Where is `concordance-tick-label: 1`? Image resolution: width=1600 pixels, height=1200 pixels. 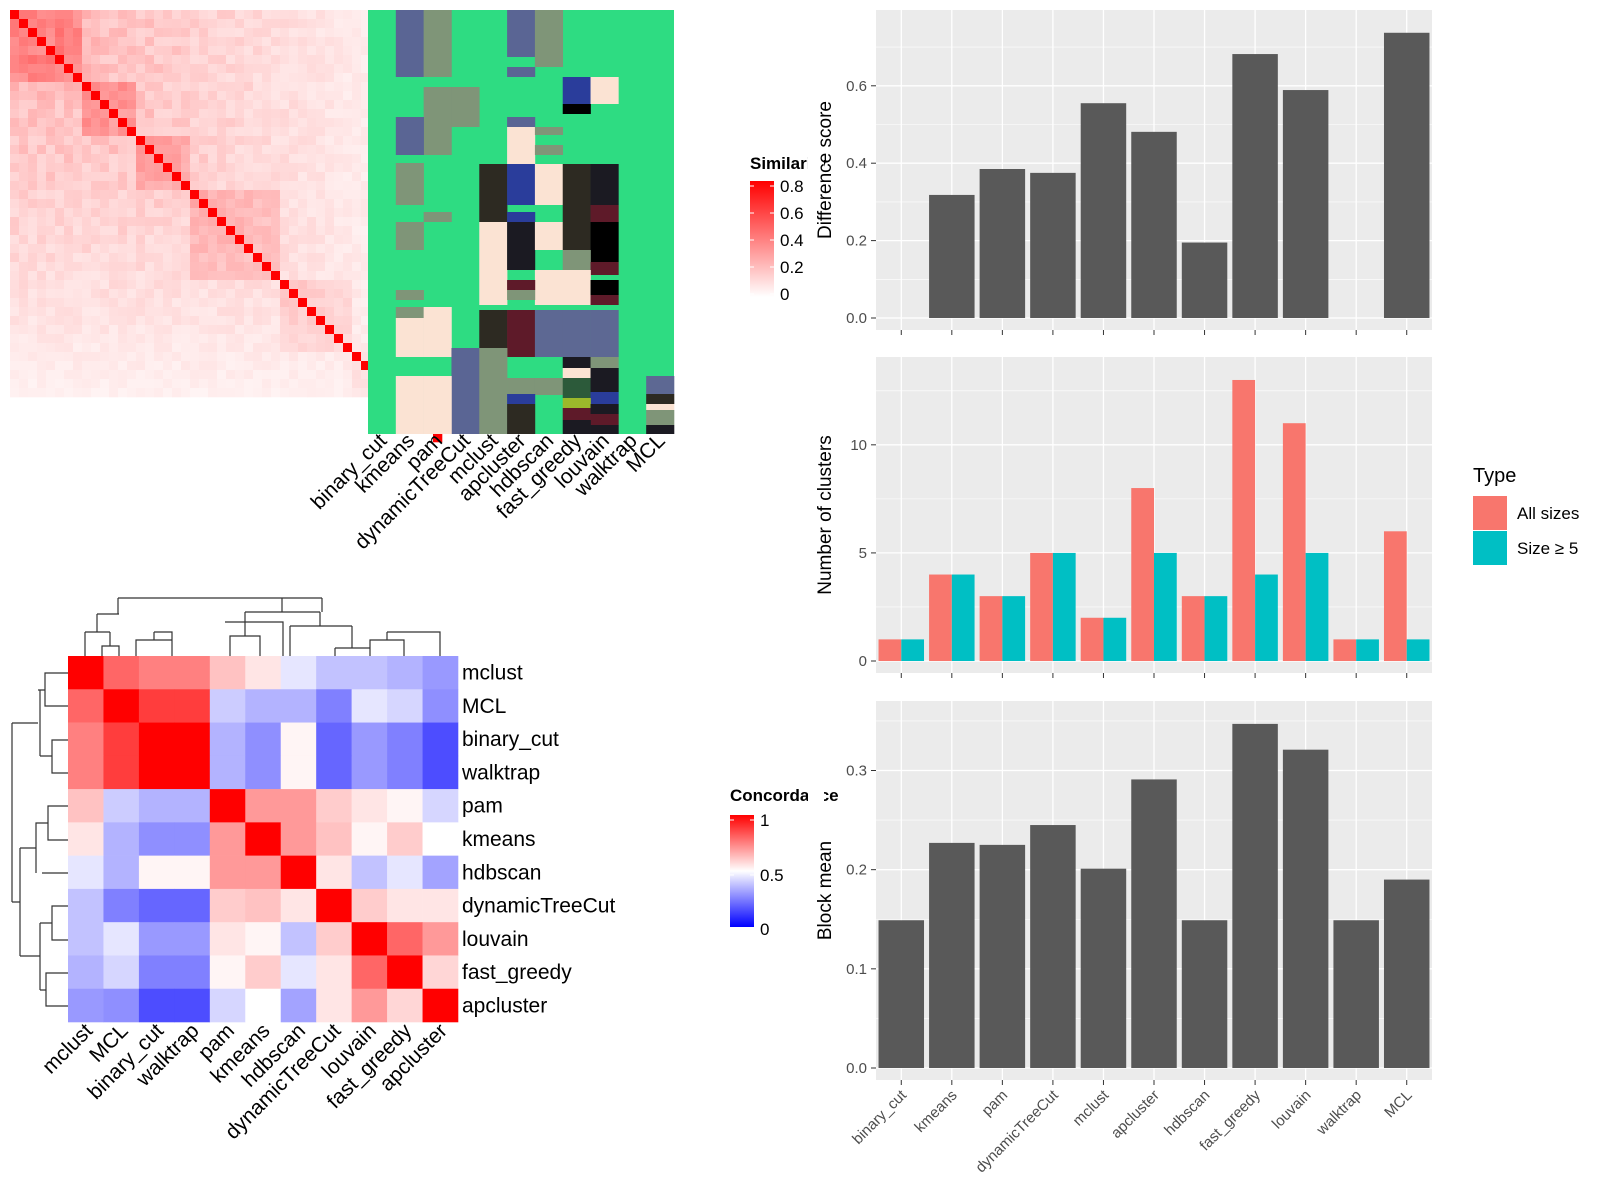 concordance-tick-label: 1 is located at coordinates (764, 820).